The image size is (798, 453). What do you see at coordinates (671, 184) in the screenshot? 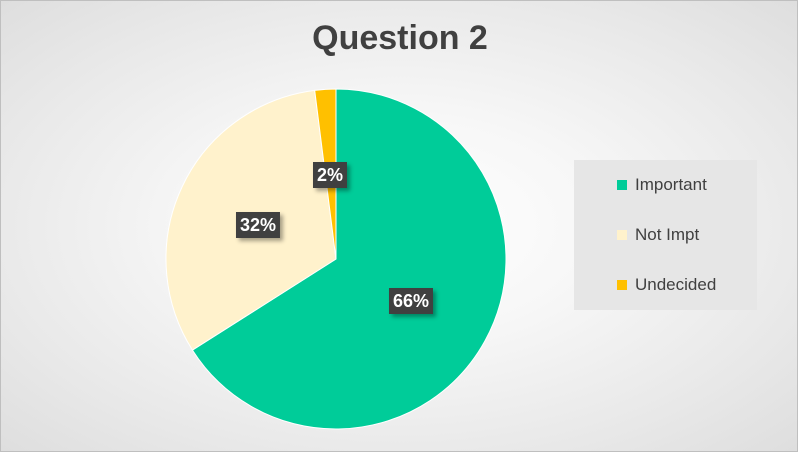
I see `legend-label-important: Important` at bounding box center [671, 184].